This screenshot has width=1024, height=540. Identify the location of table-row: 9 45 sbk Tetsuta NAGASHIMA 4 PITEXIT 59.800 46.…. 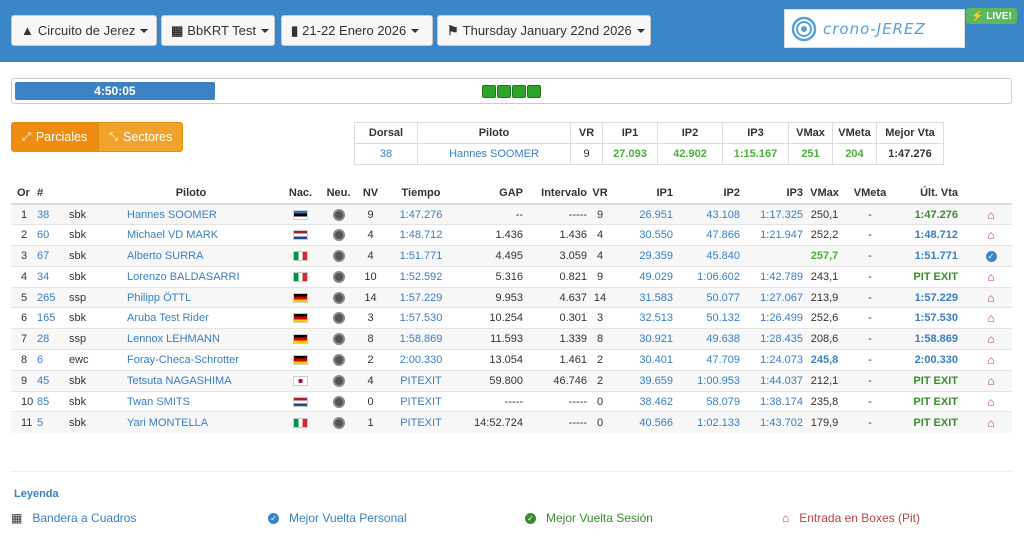
(511, 380).